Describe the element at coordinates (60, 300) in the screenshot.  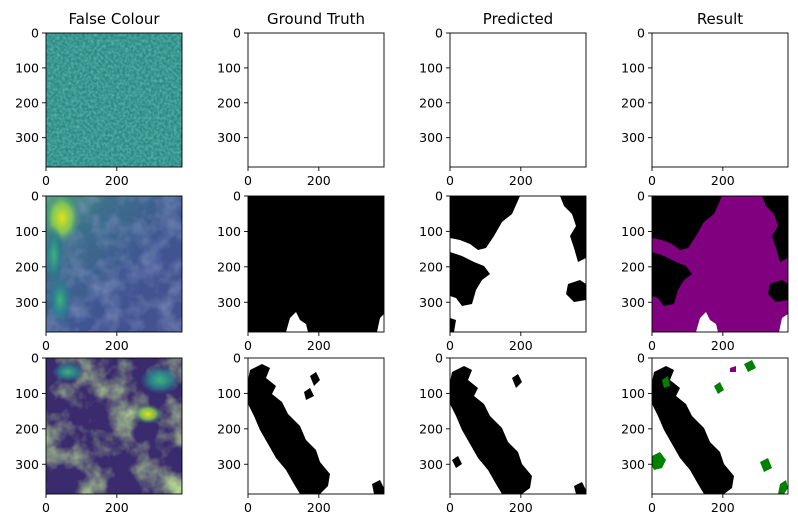
I see `bright-streak` at that location.